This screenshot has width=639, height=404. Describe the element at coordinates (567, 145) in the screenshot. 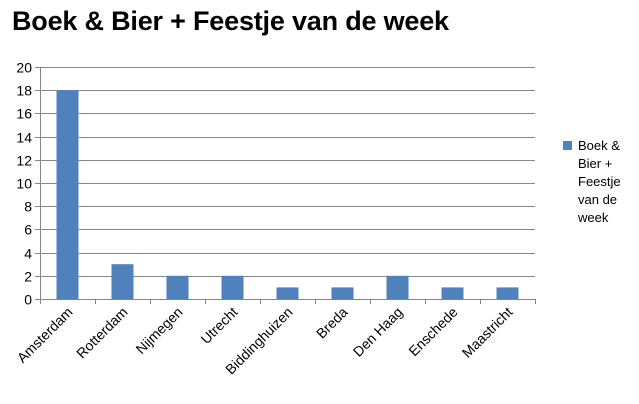

I see `legend-swatch` at that location.